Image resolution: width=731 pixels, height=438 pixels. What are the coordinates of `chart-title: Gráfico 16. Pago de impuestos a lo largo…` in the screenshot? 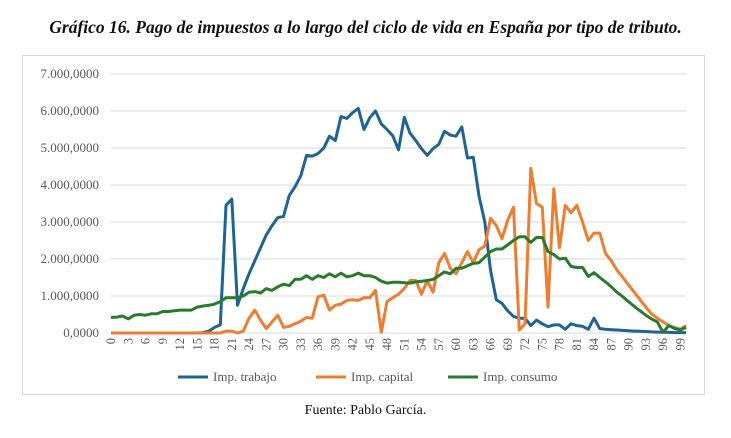 It's located at (365, 27).